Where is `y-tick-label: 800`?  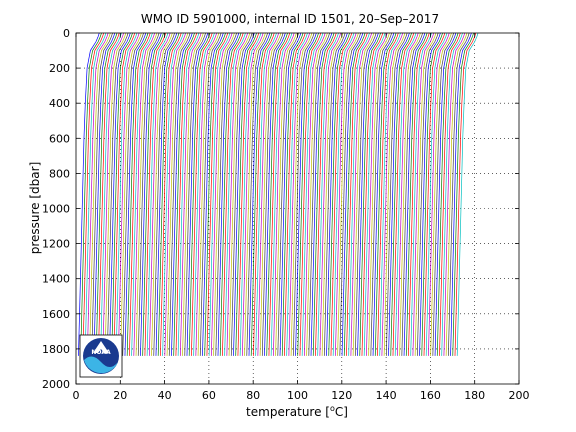
y-tick-label: 800 is located at coordinates (59, 173).